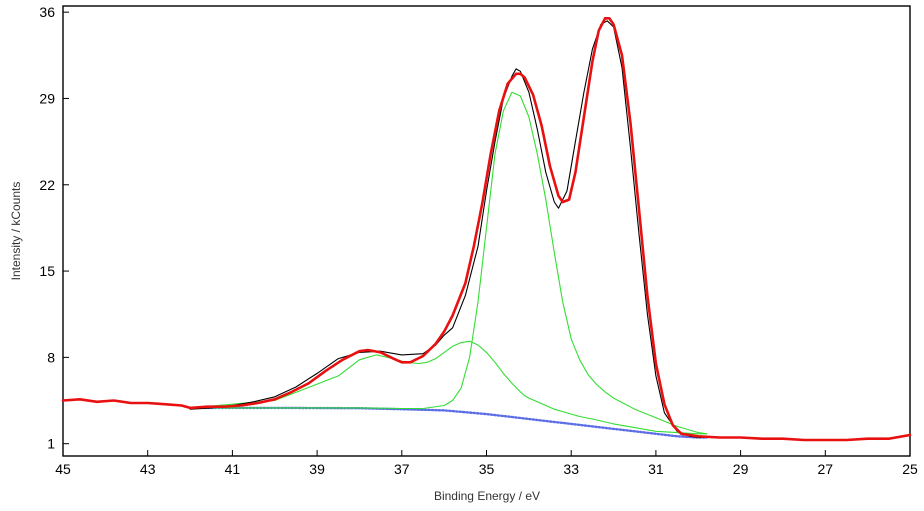 The height and width of the screenshot is (511, 924). Describe the element at coordinates (317, 469) in the screenshot. I see `x-tick-label: 39` at that location.